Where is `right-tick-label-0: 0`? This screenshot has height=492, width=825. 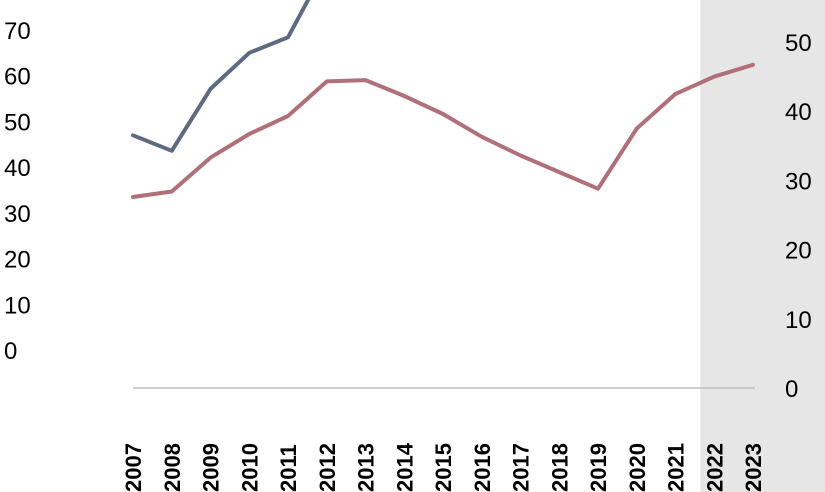
right-tick-label-0: 0 is located at coordinates (791, 389).